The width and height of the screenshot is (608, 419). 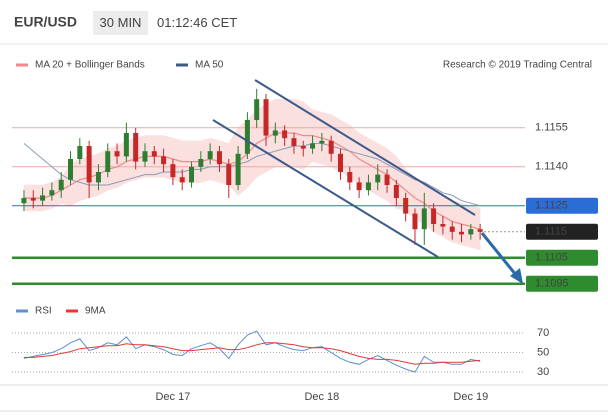 What do you see at coordinates (43, 311) in the screenshot?
I see `legend-label: RSI` at bounding box center [43, 311].